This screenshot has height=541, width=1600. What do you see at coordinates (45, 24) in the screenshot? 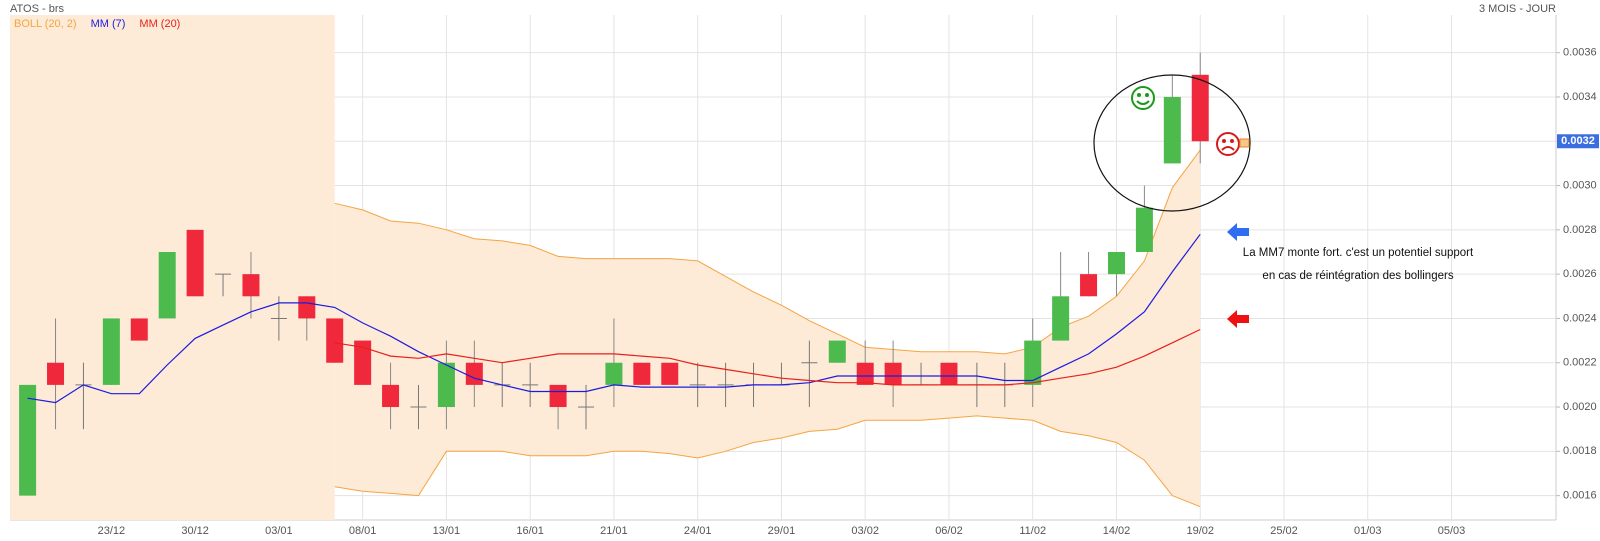
I see `legend-entry: BOLL (20, 2)` at bounding box center [45, 24].